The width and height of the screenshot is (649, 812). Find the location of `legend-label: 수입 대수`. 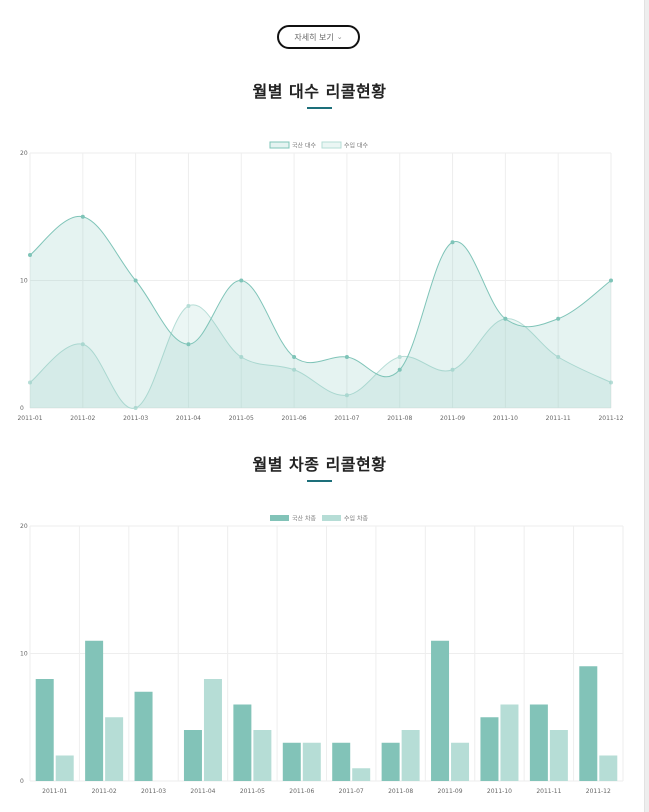

legend-label: 수입 대수 is located at coordinates (356, 146).